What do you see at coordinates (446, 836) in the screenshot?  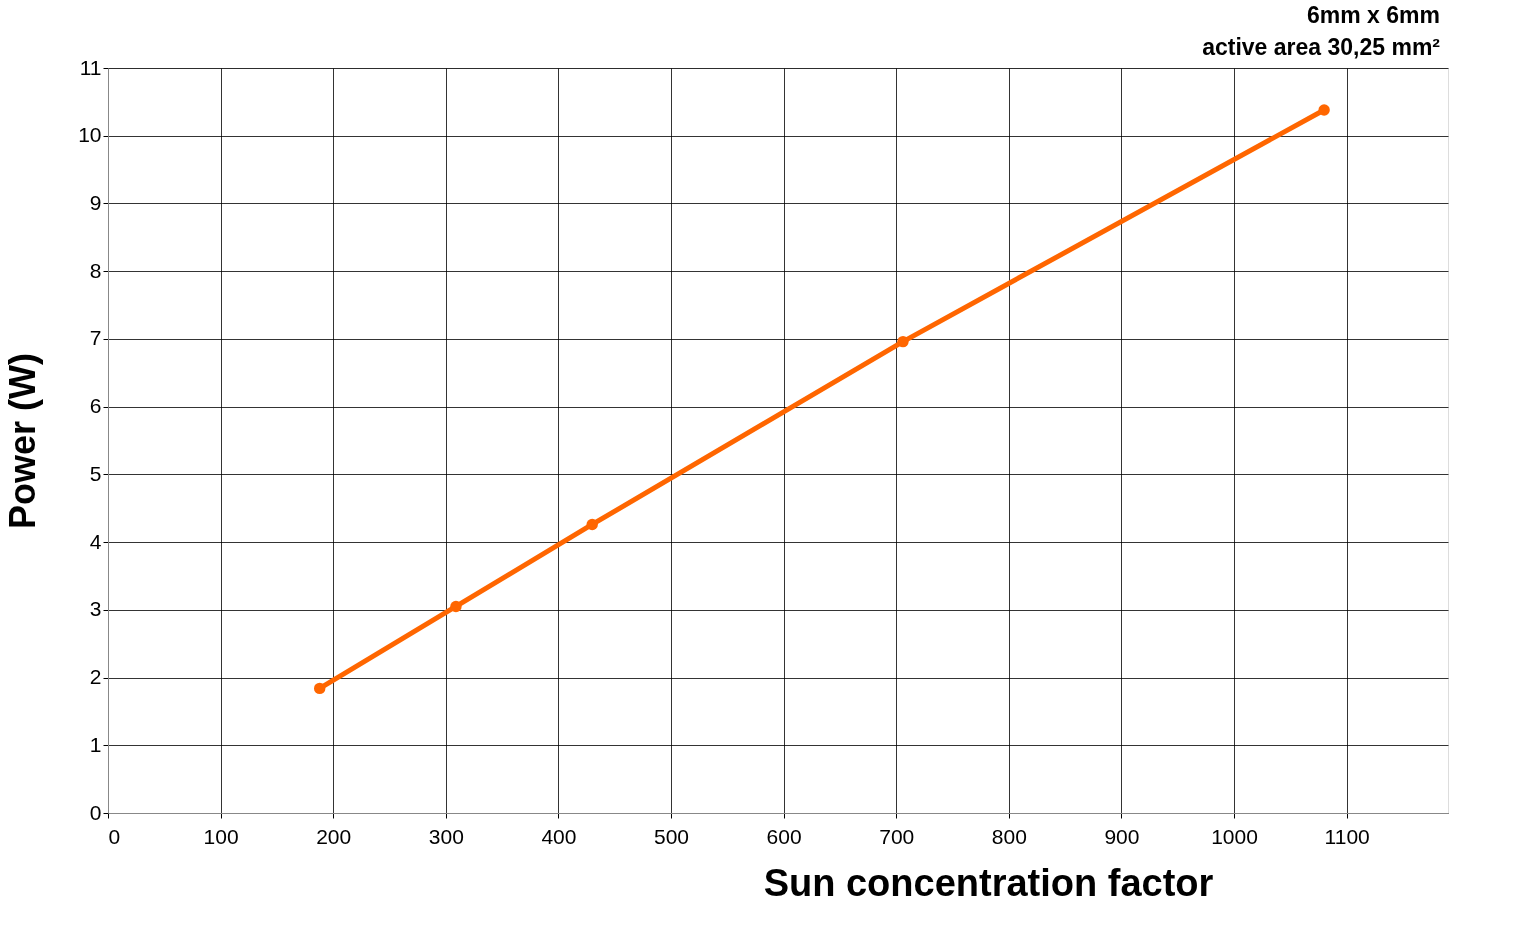 I see `x-tick-label: 300` at bounding box center [446, 836].